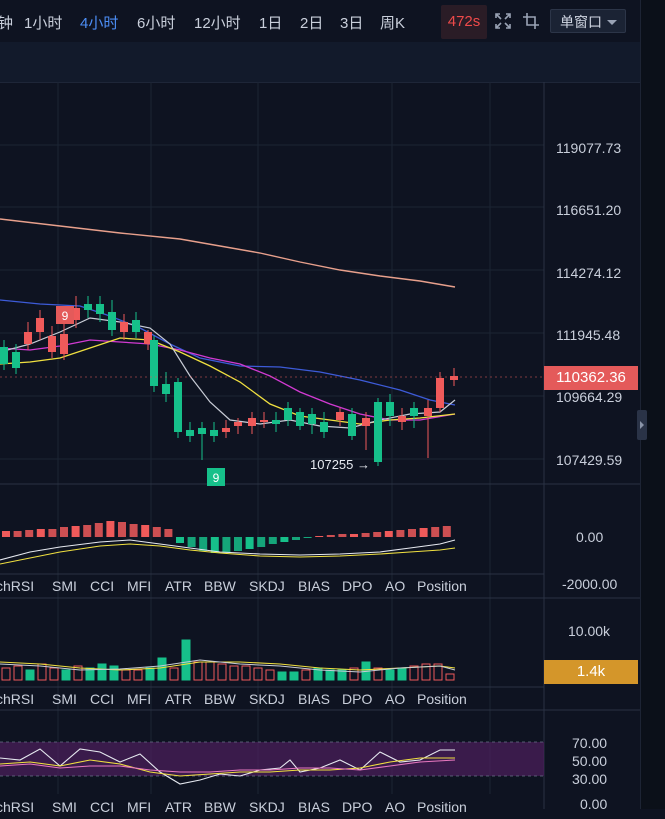  What do you see at coordinates (589, 148) in the screenshot?
I see `price-axis-label: 119077.73` at bounding box center [589, 148].